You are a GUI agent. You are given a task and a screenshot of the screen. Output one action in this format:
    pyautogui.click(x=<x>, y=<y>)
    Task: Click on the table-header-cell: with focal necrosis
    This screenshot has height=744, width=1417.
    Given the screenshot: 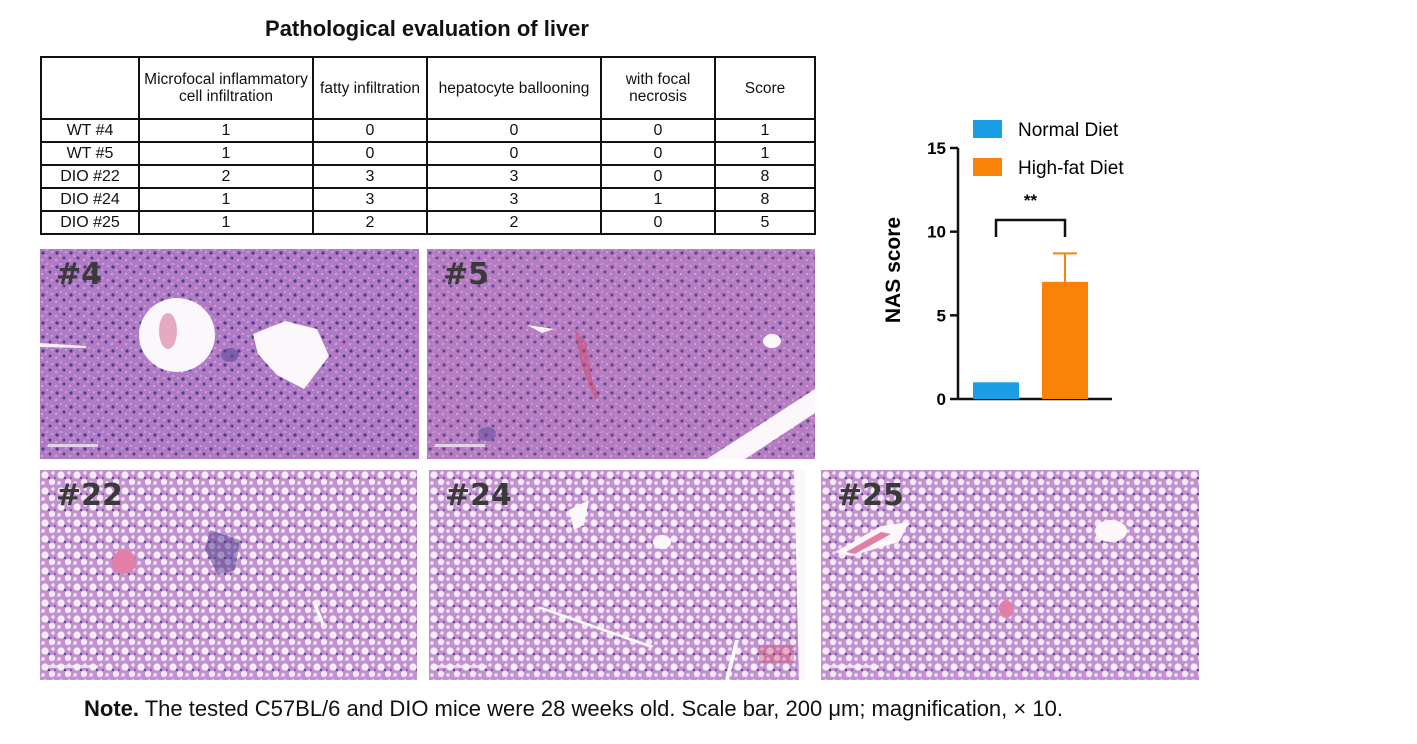 What is the action you would take?
    pyautogui.click(x=658, y=88)
    